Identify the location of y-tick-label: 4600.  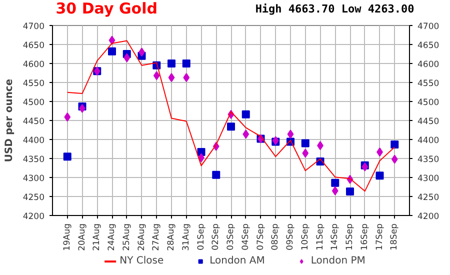
(33, 65).